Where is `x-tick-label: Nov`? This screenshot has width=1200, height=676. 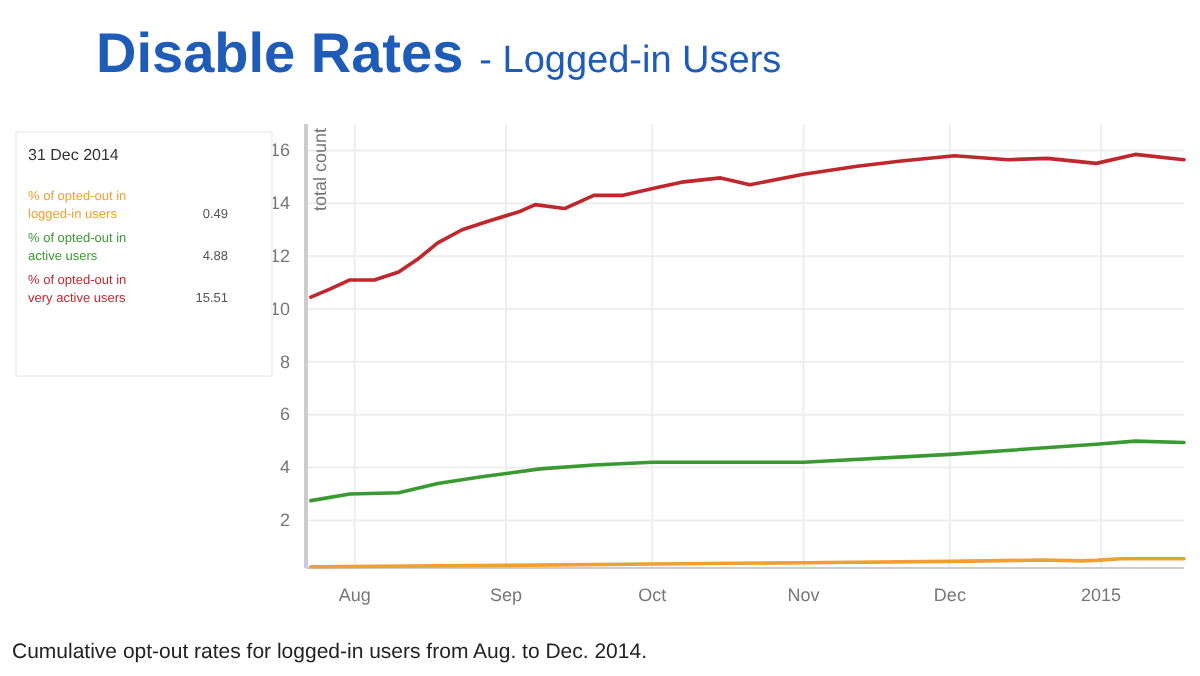
x-tick-label: Nov is located at coordinates (804, 594).